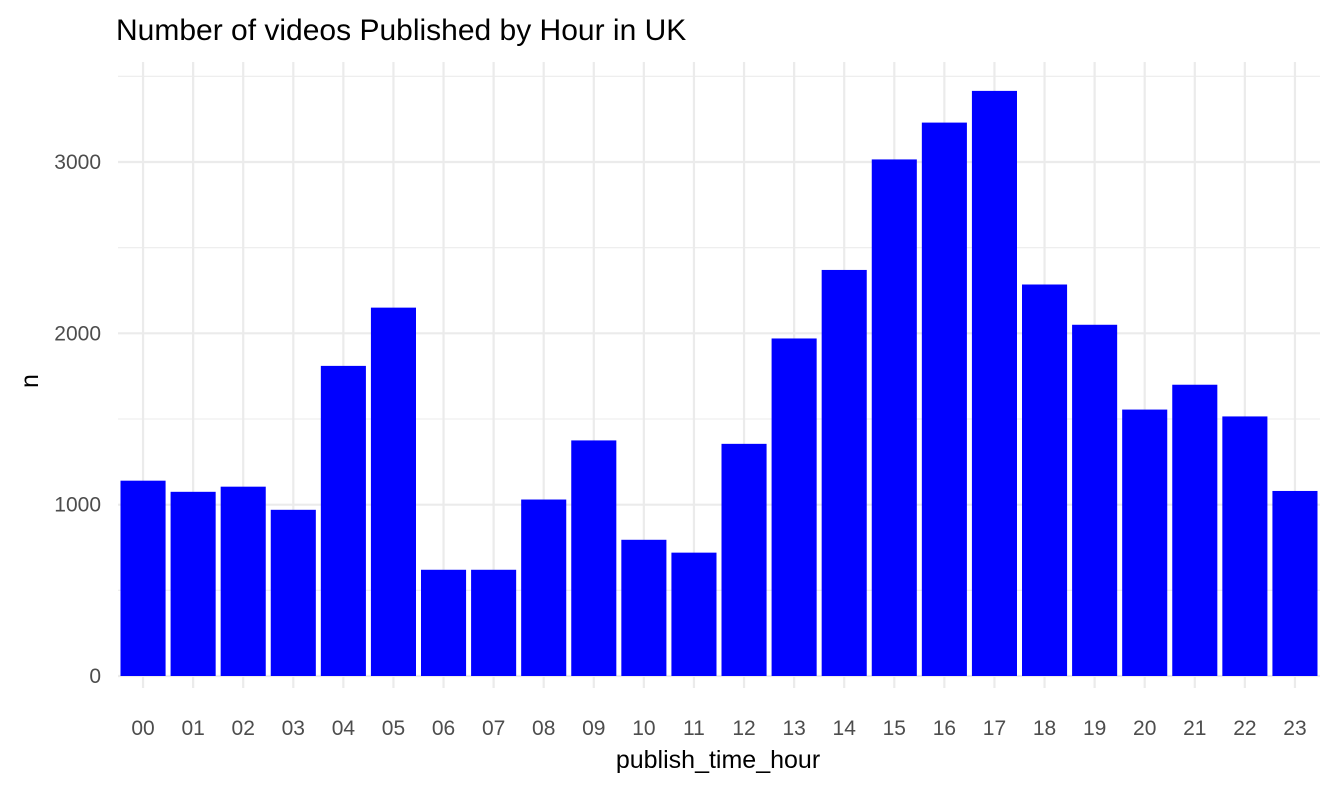 This screenshot has width=1338, height=788. I want to click on x-tick-label: 22, so click(1244, 728).